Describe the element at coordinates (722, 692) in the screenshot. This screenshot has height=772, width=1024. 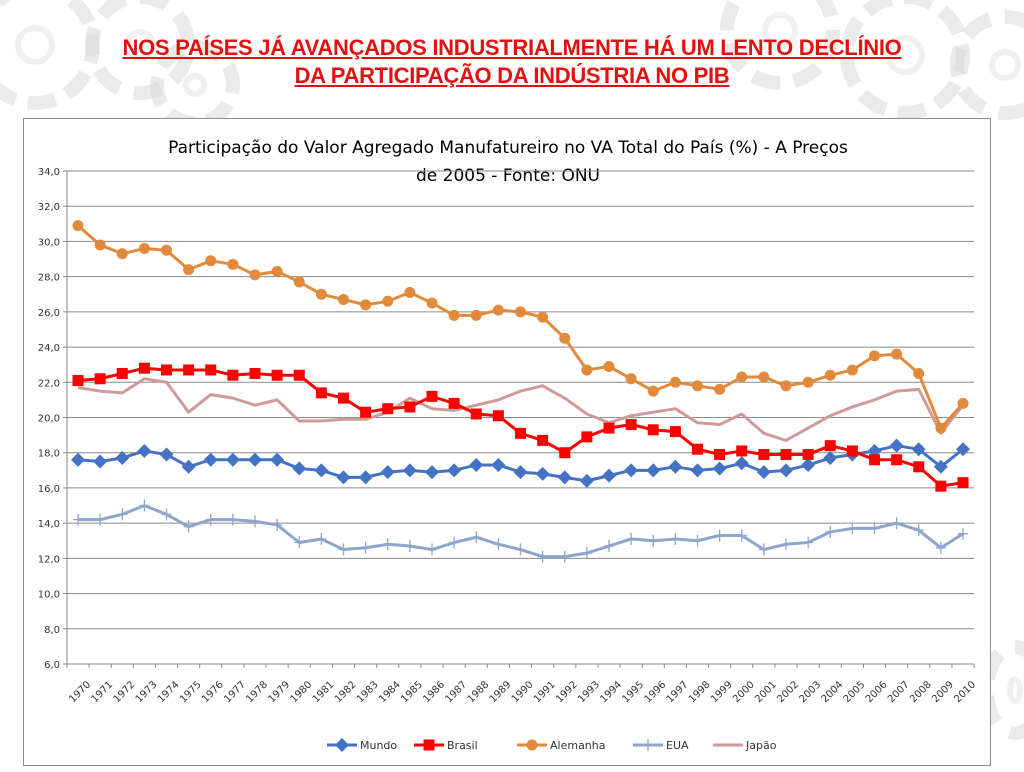
I see `x-tick-label: 1999` at that location.